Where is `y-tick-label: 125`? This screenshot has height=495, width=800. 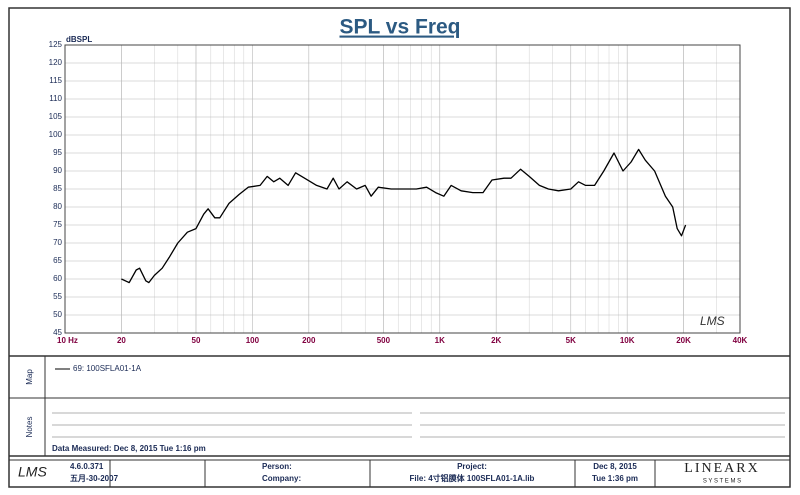
y-tick-label: 125 is located at coordinates (56, 44).